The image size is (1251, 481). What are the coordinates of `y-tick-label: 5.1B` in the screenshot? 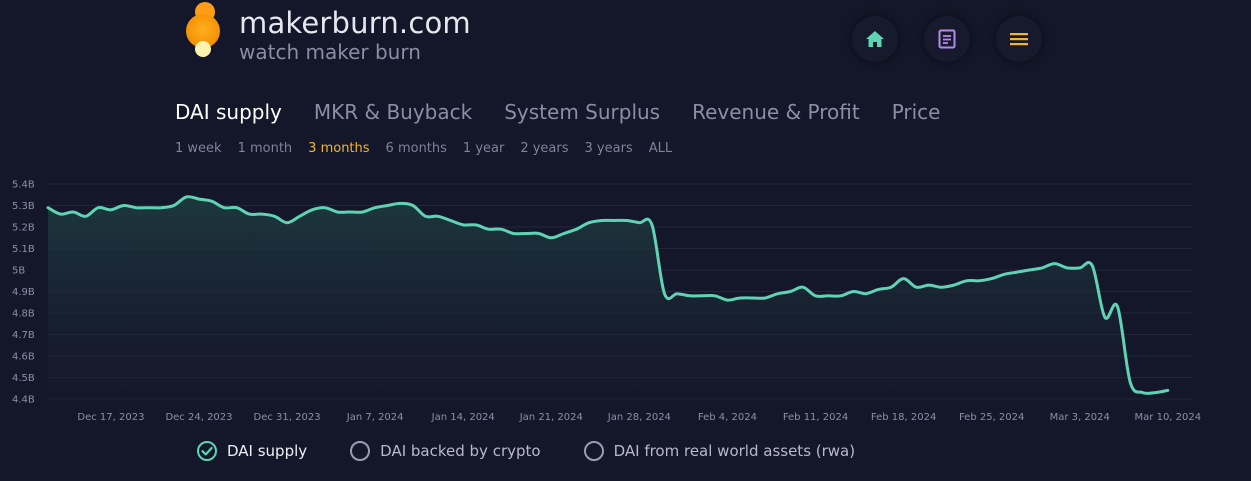 It's located at (23, 249).